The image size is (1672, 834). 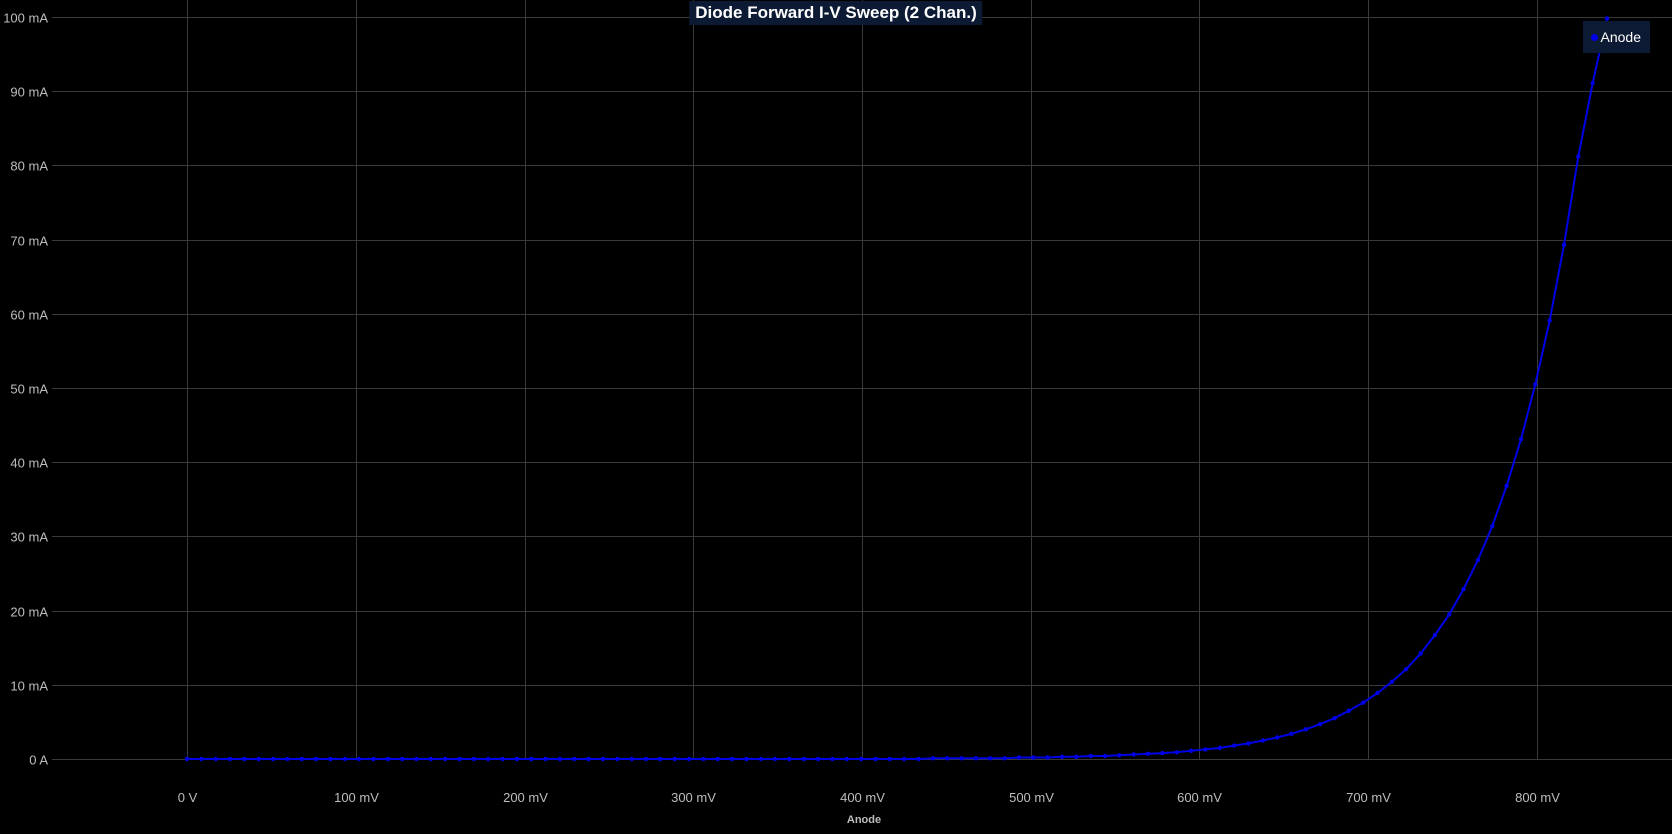 I want to click on y-tick-label: 30 mA, so click(x=29, y=537).